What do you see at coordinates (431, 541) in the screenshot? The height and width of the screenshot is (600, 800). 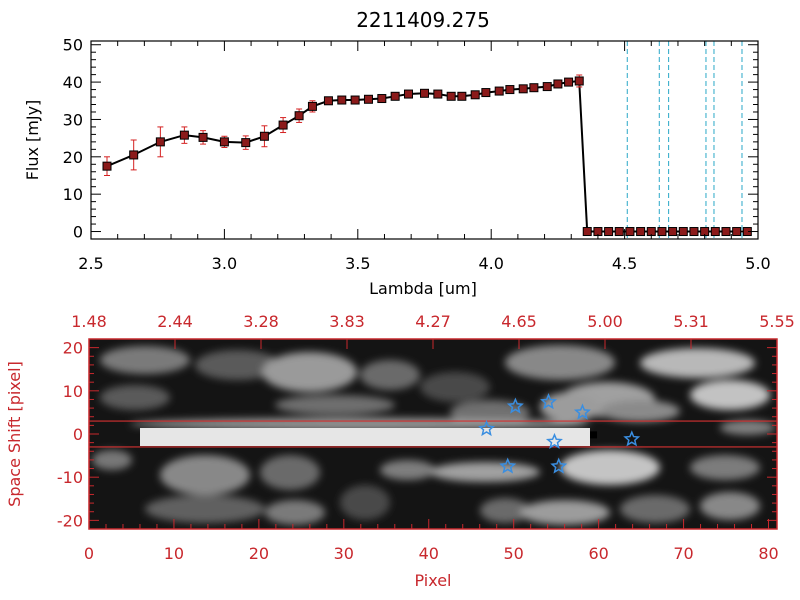 I see `pixel-axis-ticks: 0 10 20 30 40 50 60 70 80` at bounding box center [431, 541].